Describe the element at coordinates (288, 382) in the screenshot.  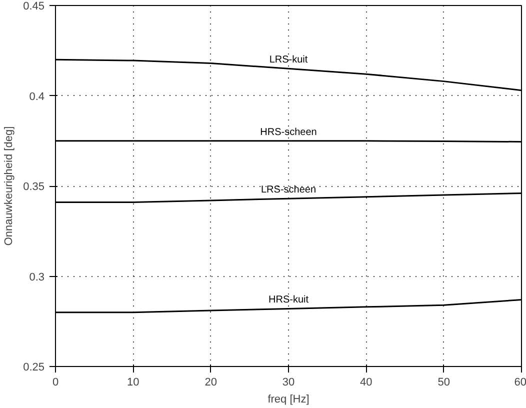
I see `x-tick-label: 30` at that location.